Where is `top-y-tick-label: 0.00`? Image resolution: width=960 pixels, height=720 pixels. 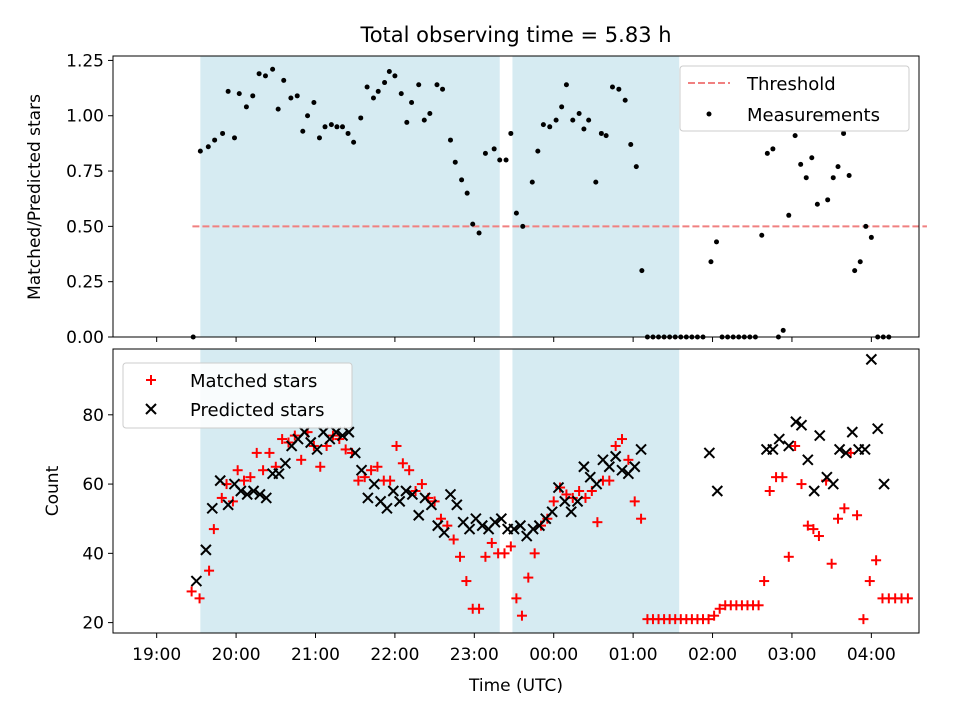 top-y-tick-label: 0.00 is located at coordinates (85, 338).